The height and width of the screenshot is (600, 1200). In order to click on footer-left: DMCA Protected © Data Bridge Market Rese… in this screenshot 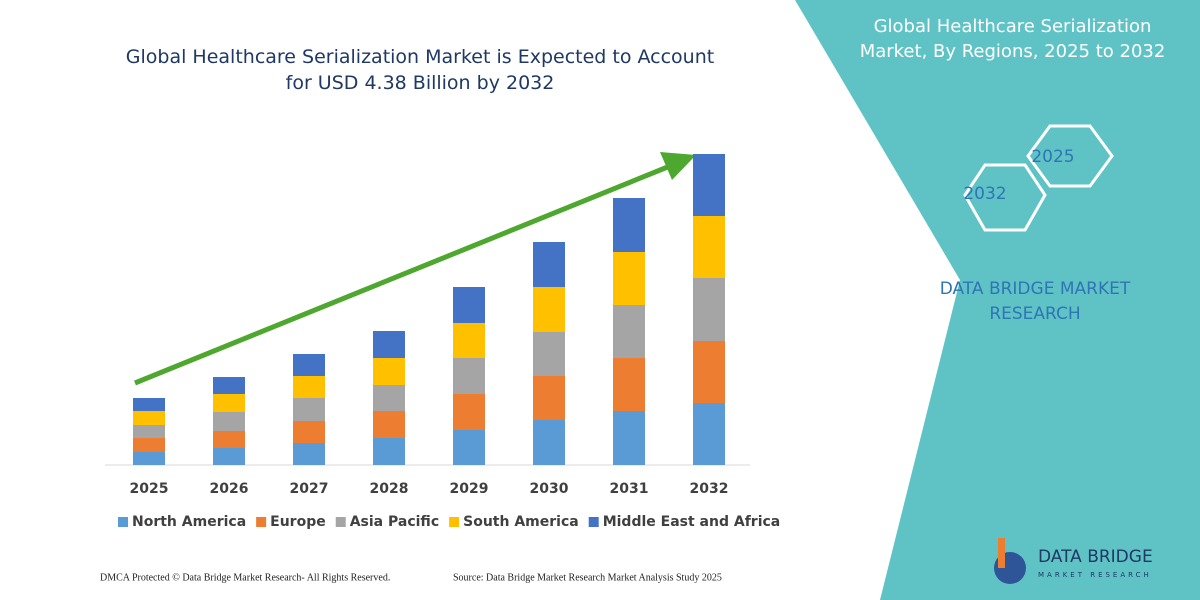, I will do `click(245, 577)`.